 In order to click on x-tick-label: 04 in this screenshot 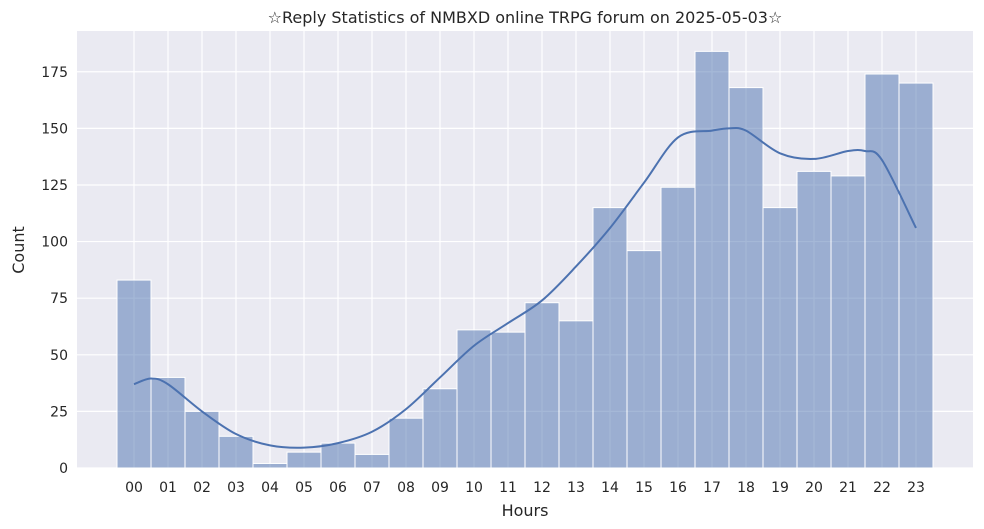, I will do `click(270, 488)`.